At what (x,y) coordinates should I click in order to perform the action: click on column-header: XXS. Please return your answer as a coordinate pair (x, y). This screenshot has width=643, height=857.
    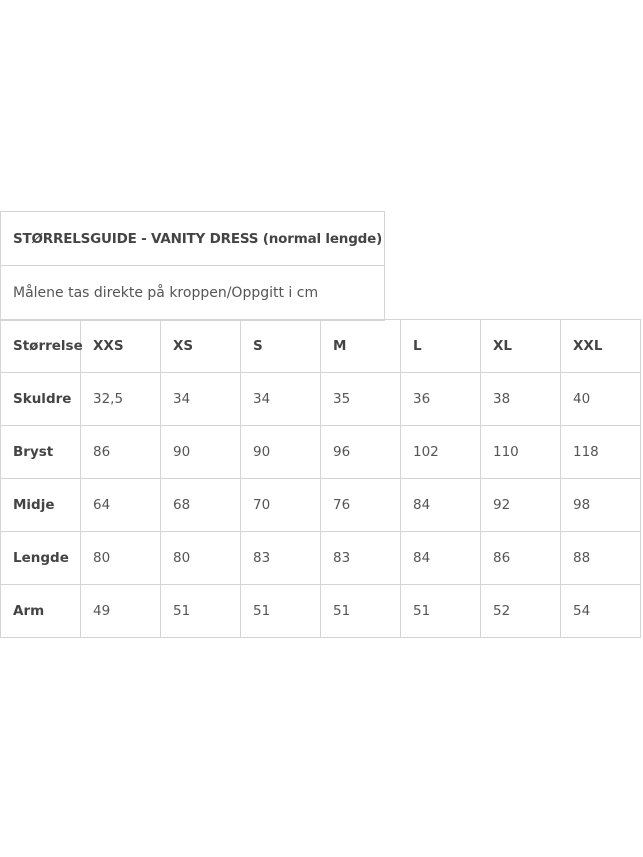
    Looking at the image, I should click on (120, 346).